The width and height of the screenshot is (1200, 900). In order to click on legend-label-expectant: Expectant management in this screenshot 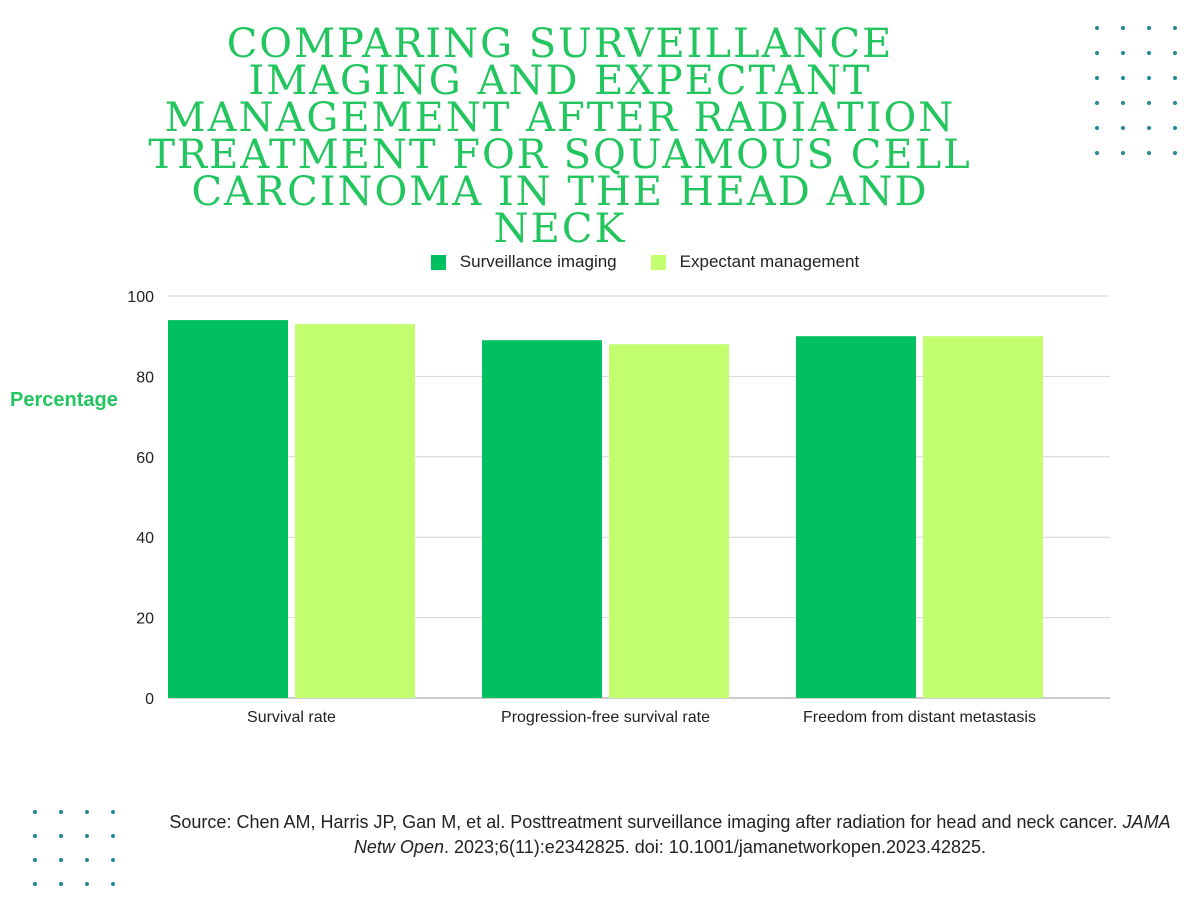, I will do `click(769, 261)`.